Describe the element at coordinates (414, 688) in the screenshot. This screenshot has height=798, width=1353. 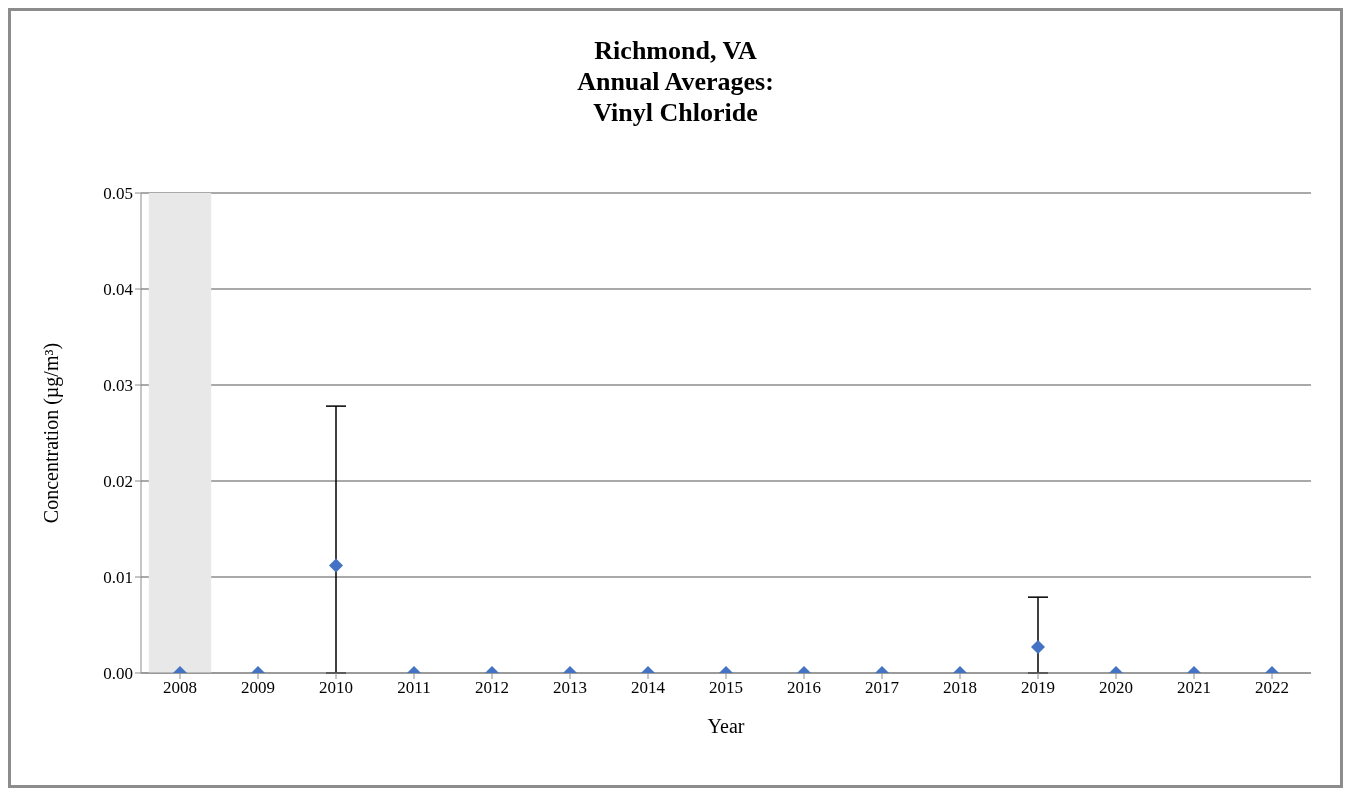
I see `x-tick-label: 2011` at that location.